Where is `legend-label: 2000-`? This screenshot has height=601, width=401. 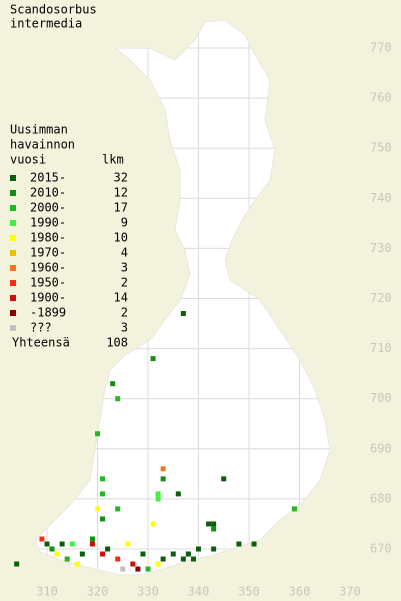 legend-label: 2000- is located at coordinates (48, 208).